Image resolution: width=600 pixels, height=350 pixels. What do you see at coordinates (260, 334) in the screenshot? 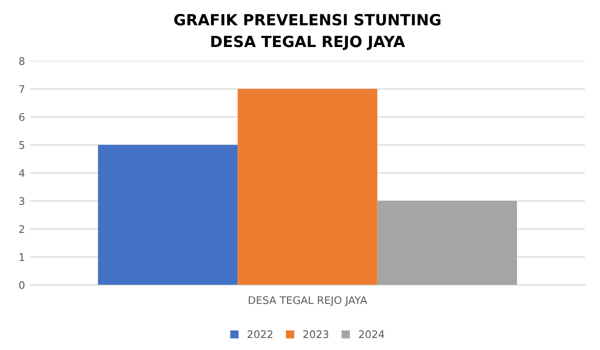
I see `legend-label: 2022` at bounding box center [260, 334].